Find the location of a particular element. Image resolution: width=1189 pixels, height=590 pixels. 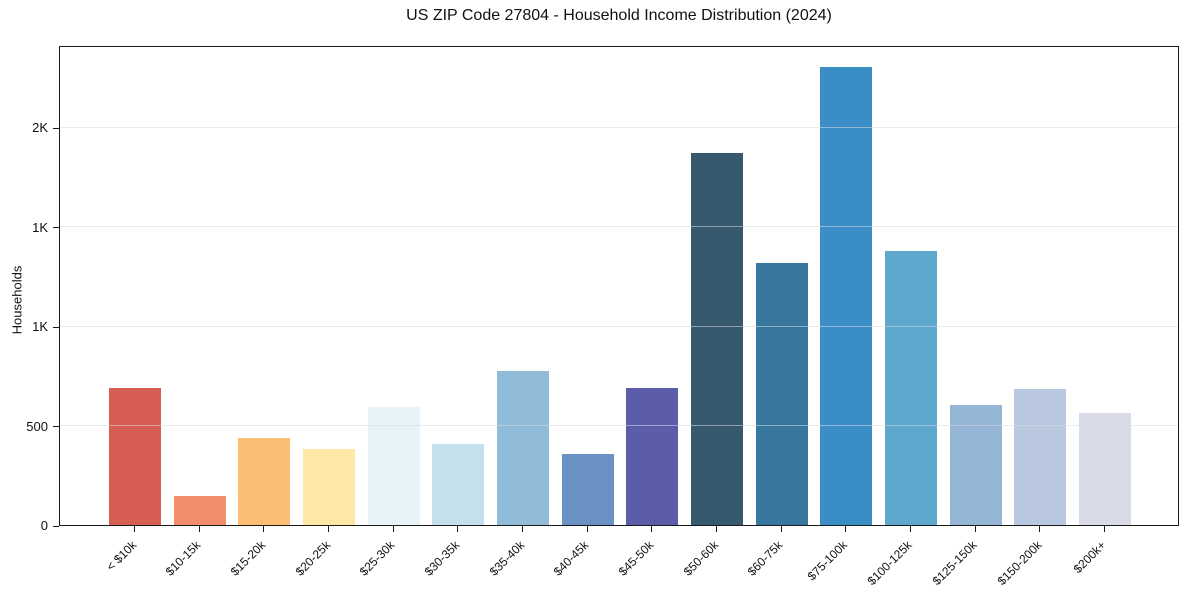

x-tick-label: $125-150k is located at coordinates (954, 563).